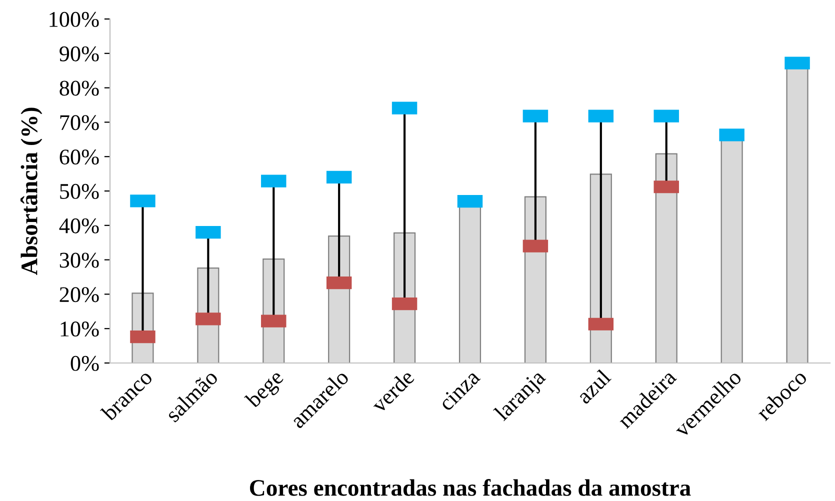  What do you see at coordinates (84, 363) in the screenshot?
I see `y-tick-label: 0%` at bounding box center [84, 363].